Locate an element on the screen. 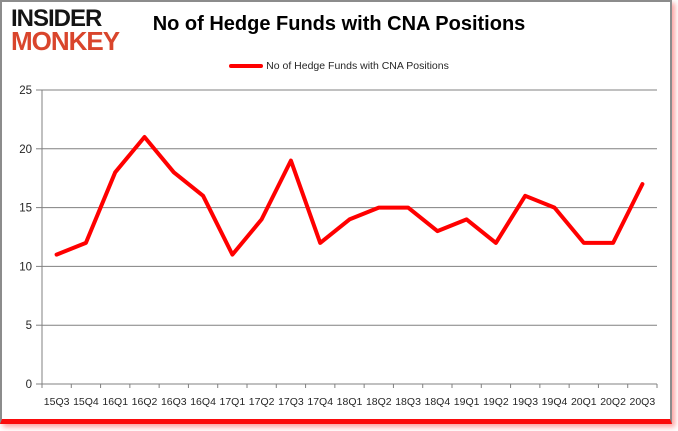 The width and height of the screenshot is (678, 431). x-axis-tick-label: 16Q3 is located at coordinates (174, 402).